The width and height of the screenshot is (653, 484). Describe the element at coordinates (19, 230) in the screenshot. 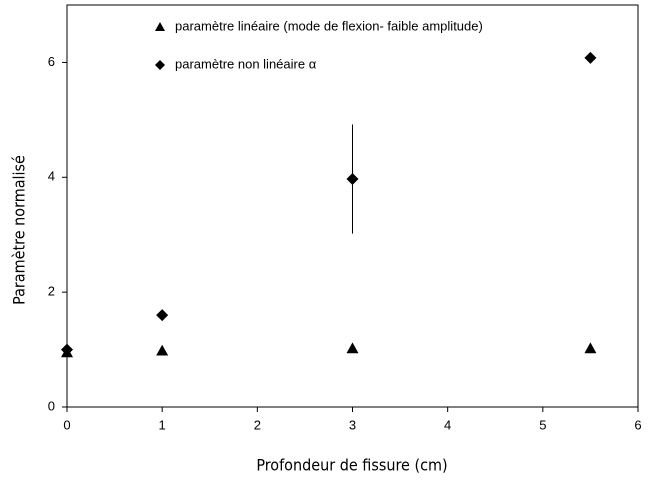

I see `y-axis-title: Paramètre normalisé` at that location.